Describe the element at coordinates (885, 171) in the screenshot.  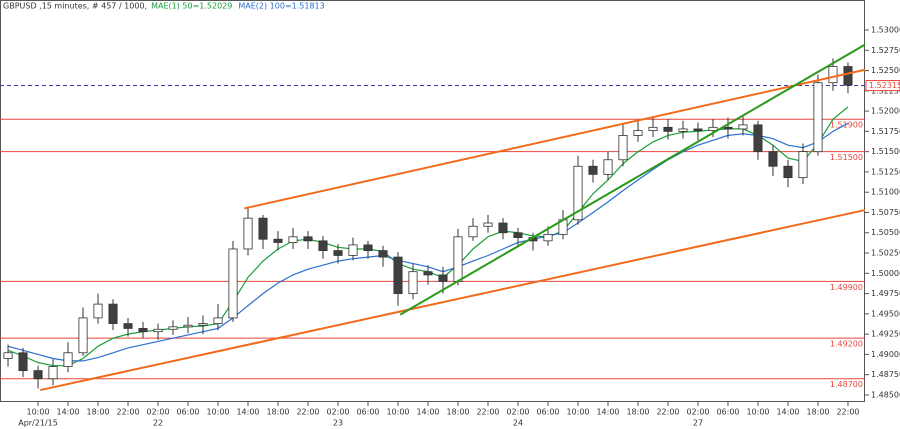
I see `y-tick-label: 1.51250` at that location.